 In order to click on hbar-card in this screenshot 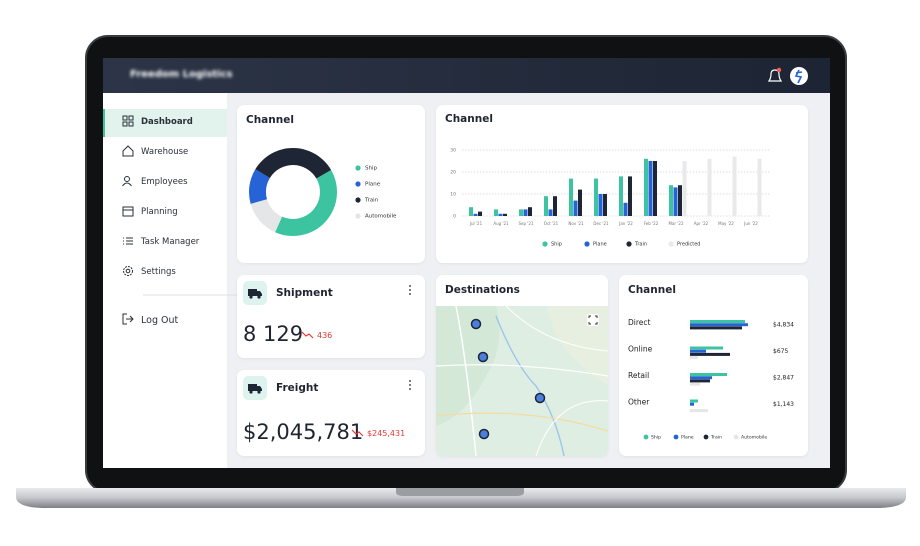, I will do `click(713, 365)`.